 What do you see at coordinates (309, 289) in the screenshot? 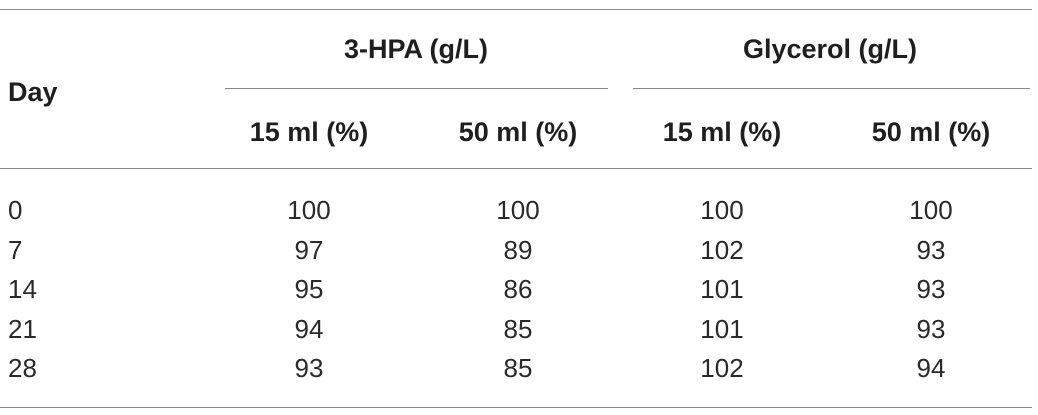
I see `value-cell: 95` at bounding box center [309, 289].